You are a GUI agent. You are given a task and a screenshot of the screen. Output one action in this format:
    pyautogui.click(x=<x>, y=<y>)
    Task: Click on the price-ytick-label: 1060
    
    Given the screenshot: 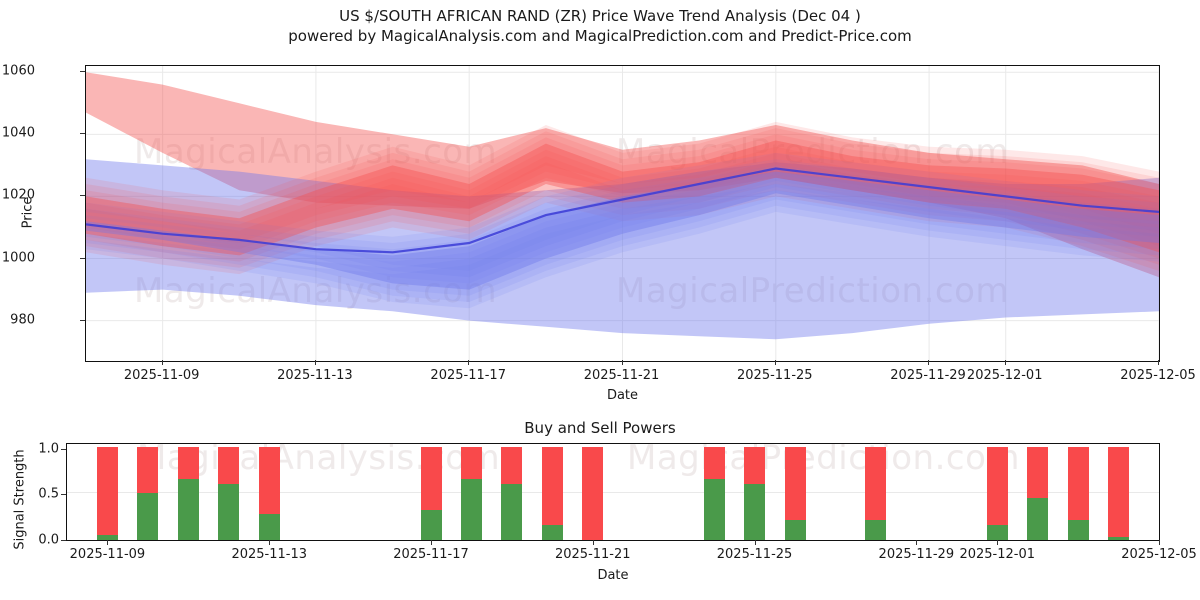 What is the action you would take?
    pyautogui.click(x=18, y=71)
    